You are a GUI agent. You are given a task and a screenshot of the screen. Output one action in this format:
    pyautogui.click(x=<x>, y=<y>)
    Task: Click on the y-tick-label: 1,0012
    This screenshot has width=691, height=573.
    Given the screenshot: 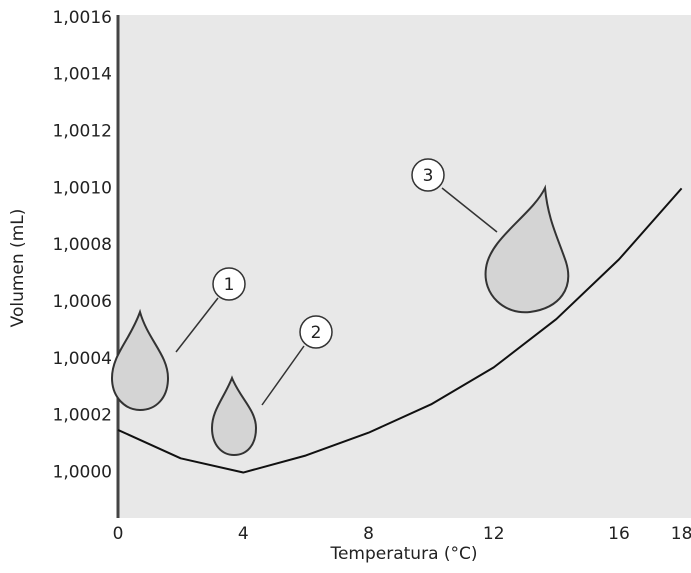 What is the action you would take?
    pyautogui.click(x=82, y=132)
    